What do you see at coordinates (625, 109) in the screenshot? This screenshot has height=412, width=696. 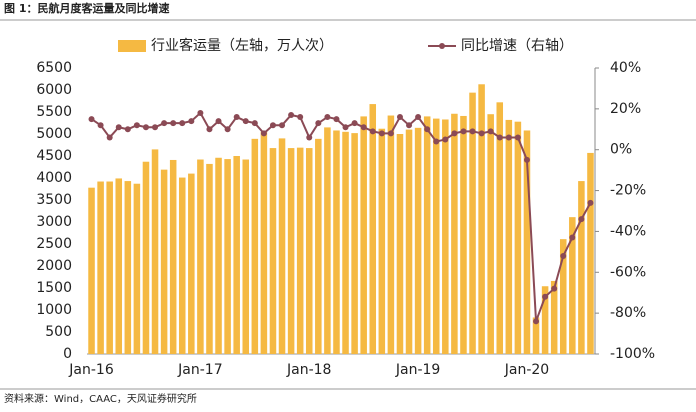 I see `y2-tick-label: 20%` at bounding box center [625, 109].